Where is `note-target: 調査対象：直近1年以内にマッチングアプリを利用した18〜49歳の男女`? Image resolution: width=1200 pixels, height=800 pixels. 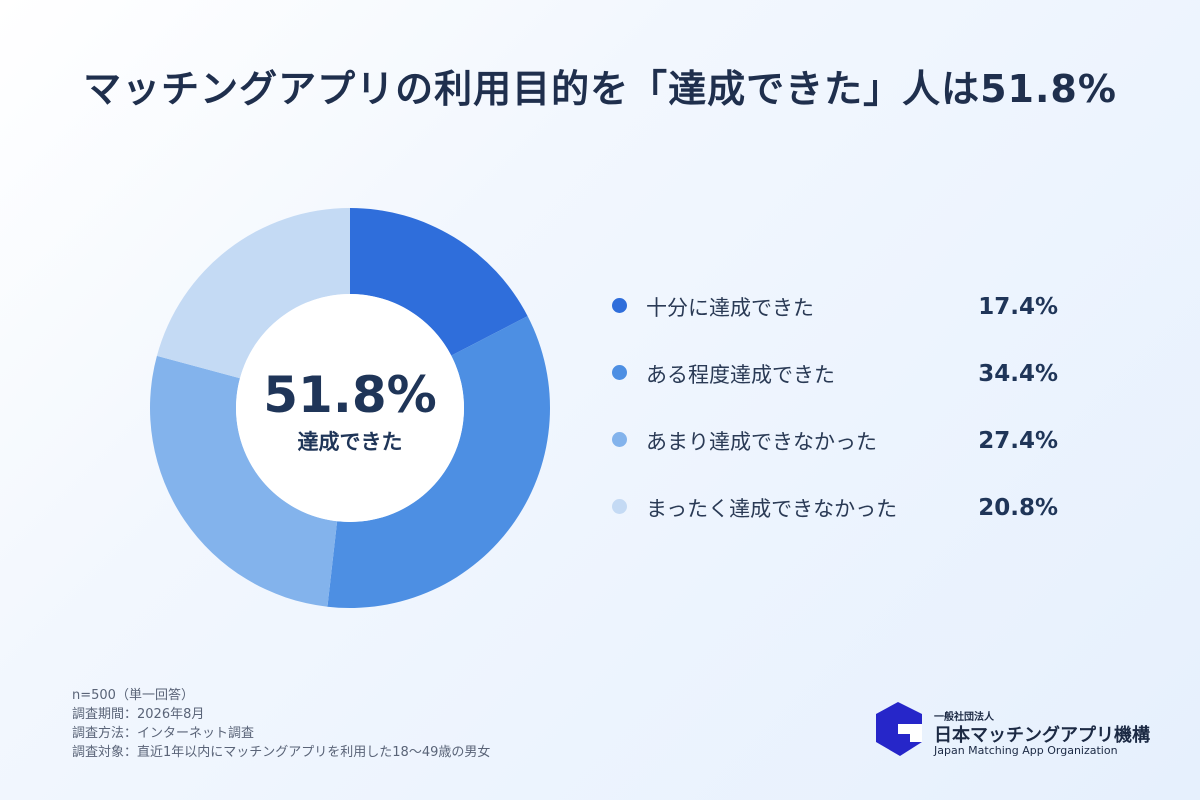 note-target: 調査対象：直近1年以内にマッチングアプリを利用した18〜49歳の男女 is located at coordinates (281, 752).